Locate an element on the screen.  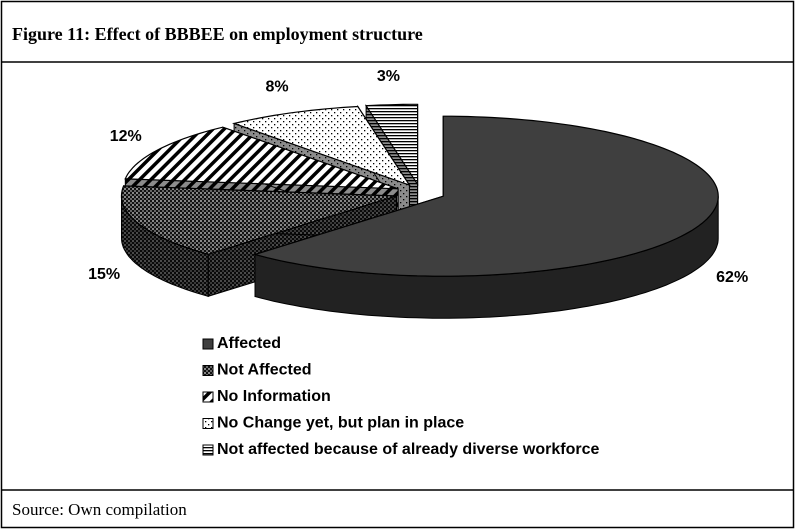
data-label: 62% is located at coordinates (732, 277).